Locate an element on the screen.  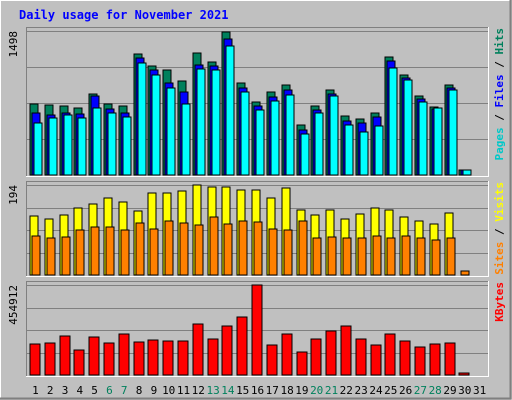
x-label-day-10: 10 is located at coordinates (168, 390).